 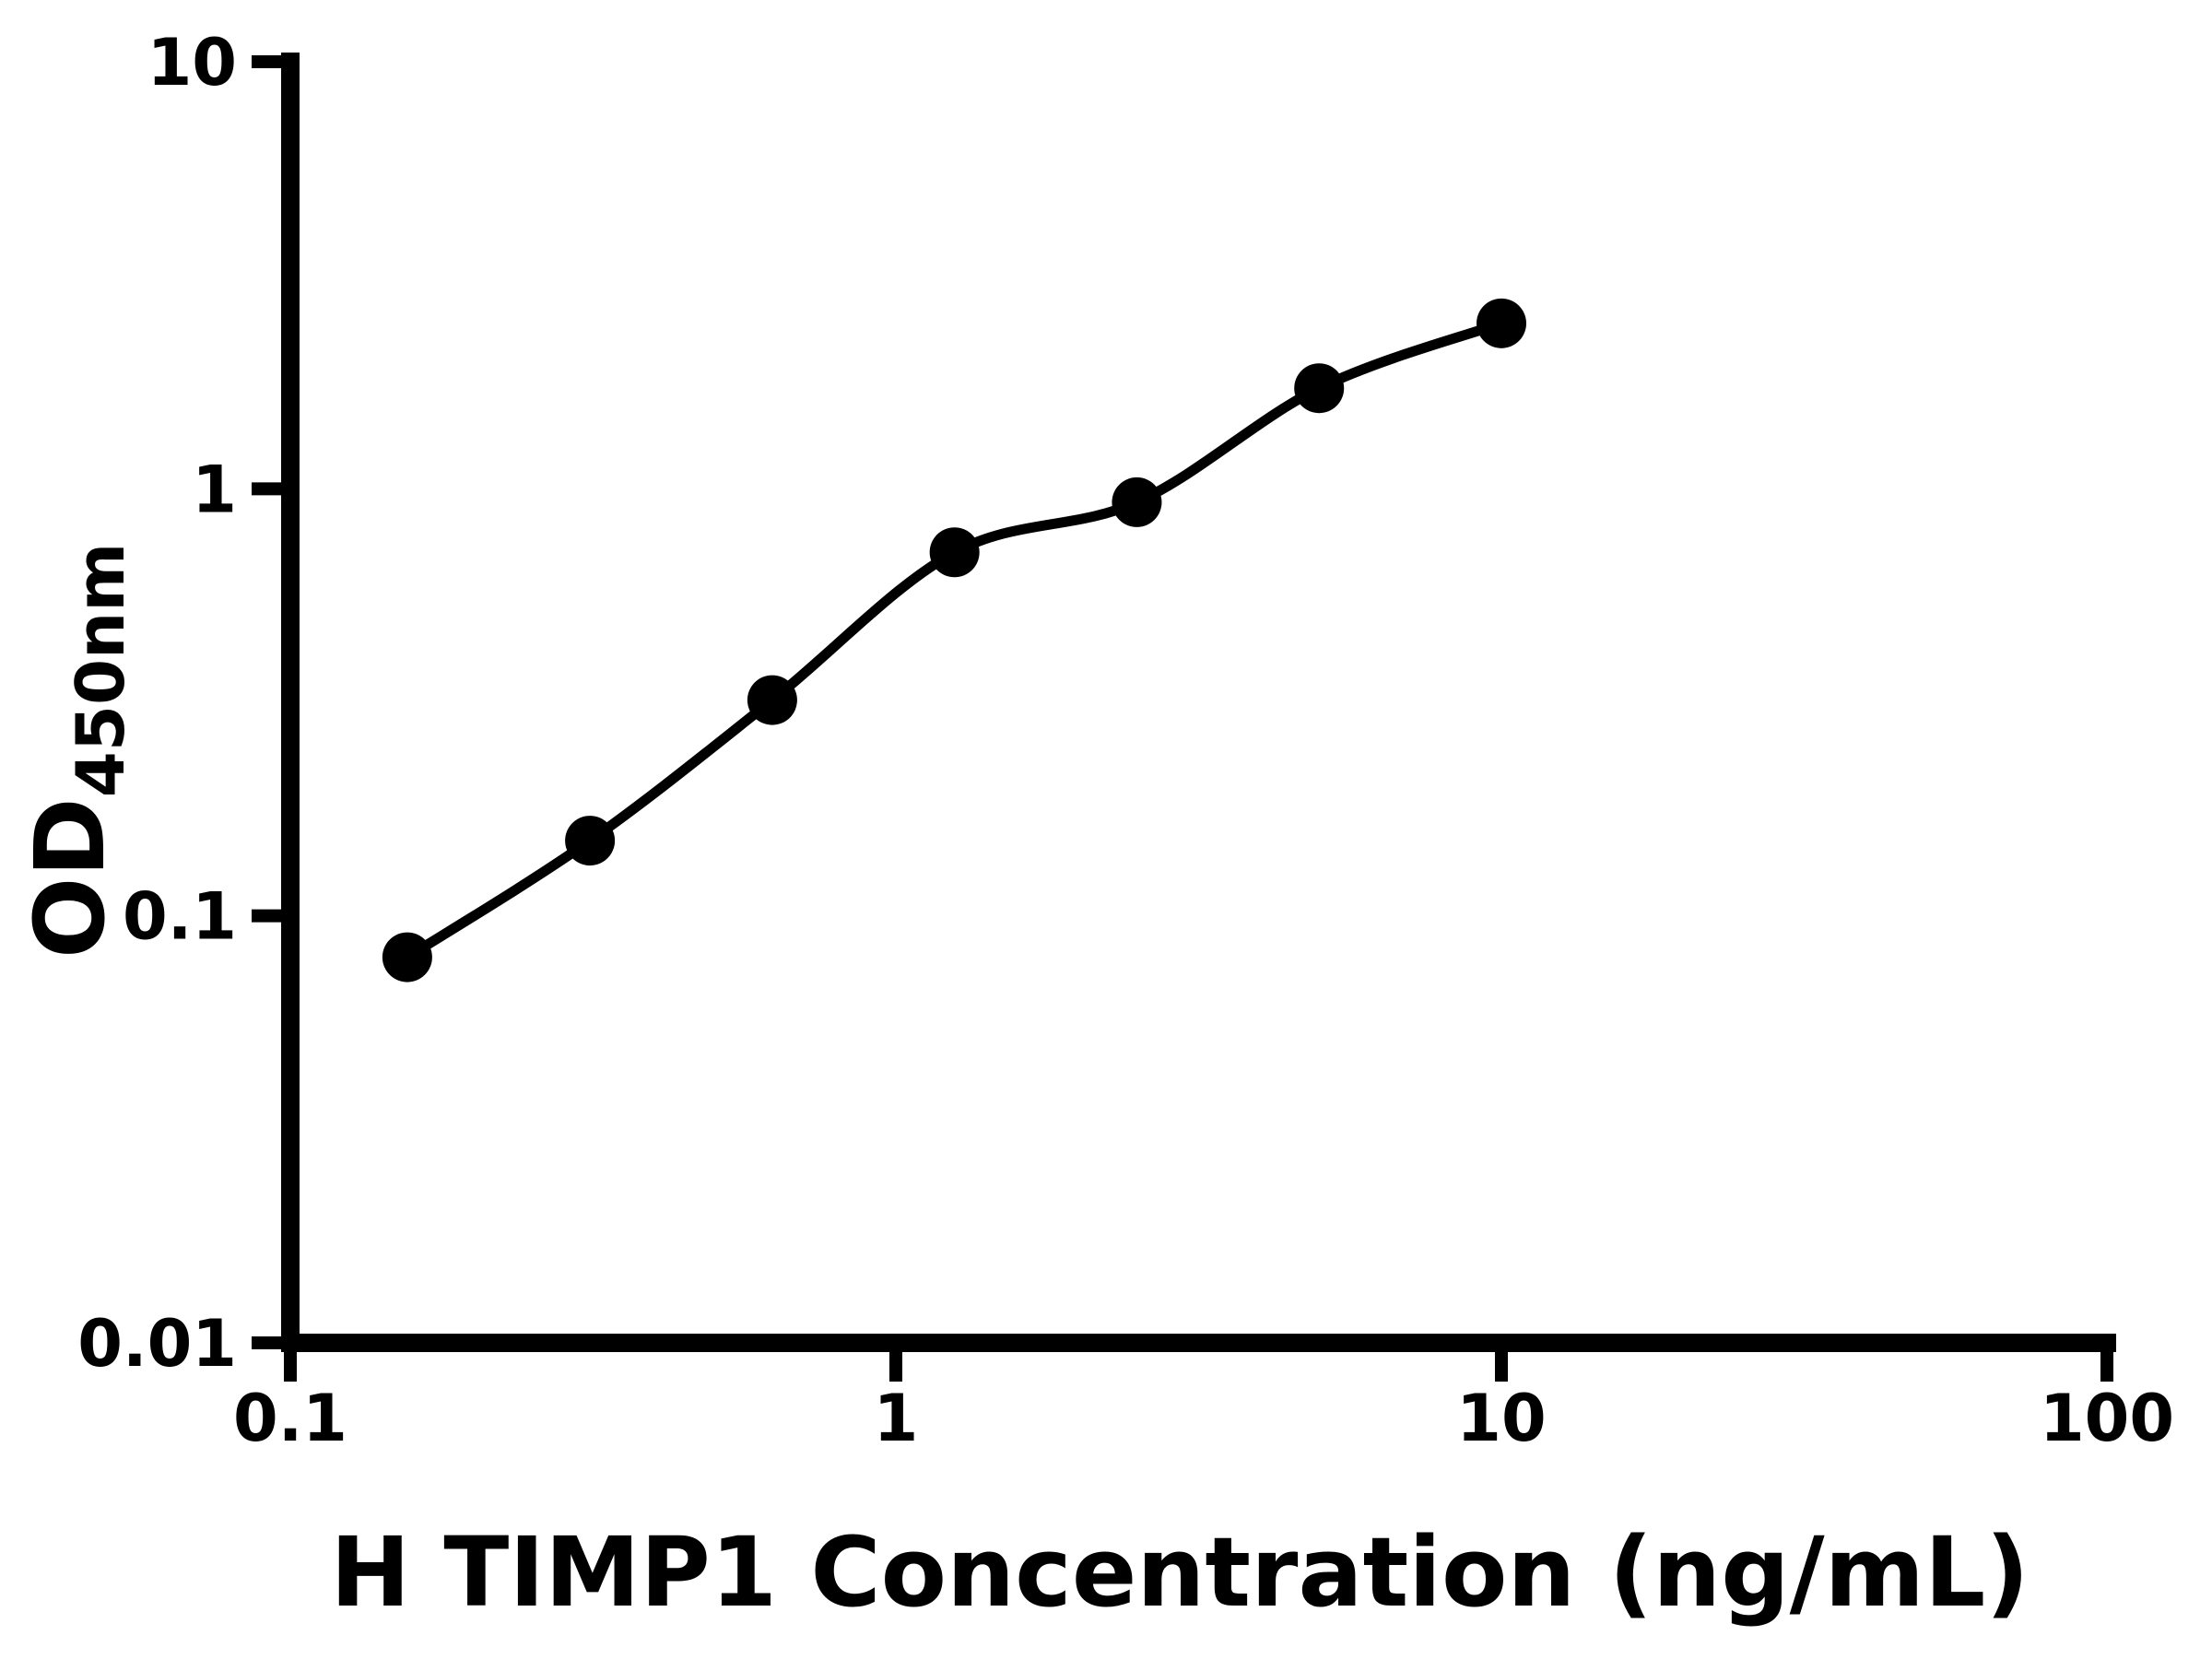 I want to click on y-tick-label: 0.1, so click(x=180, y=917).